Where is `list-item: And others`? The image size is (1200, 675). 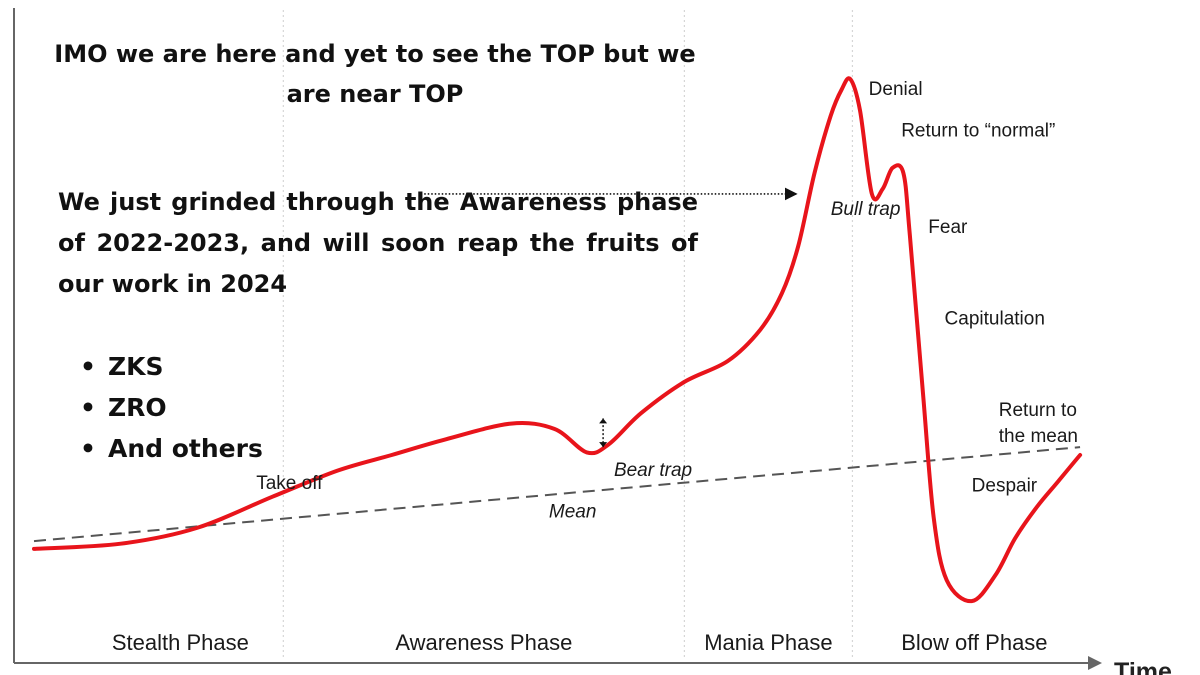
list-item: And others is located at coordinates (171, 448).